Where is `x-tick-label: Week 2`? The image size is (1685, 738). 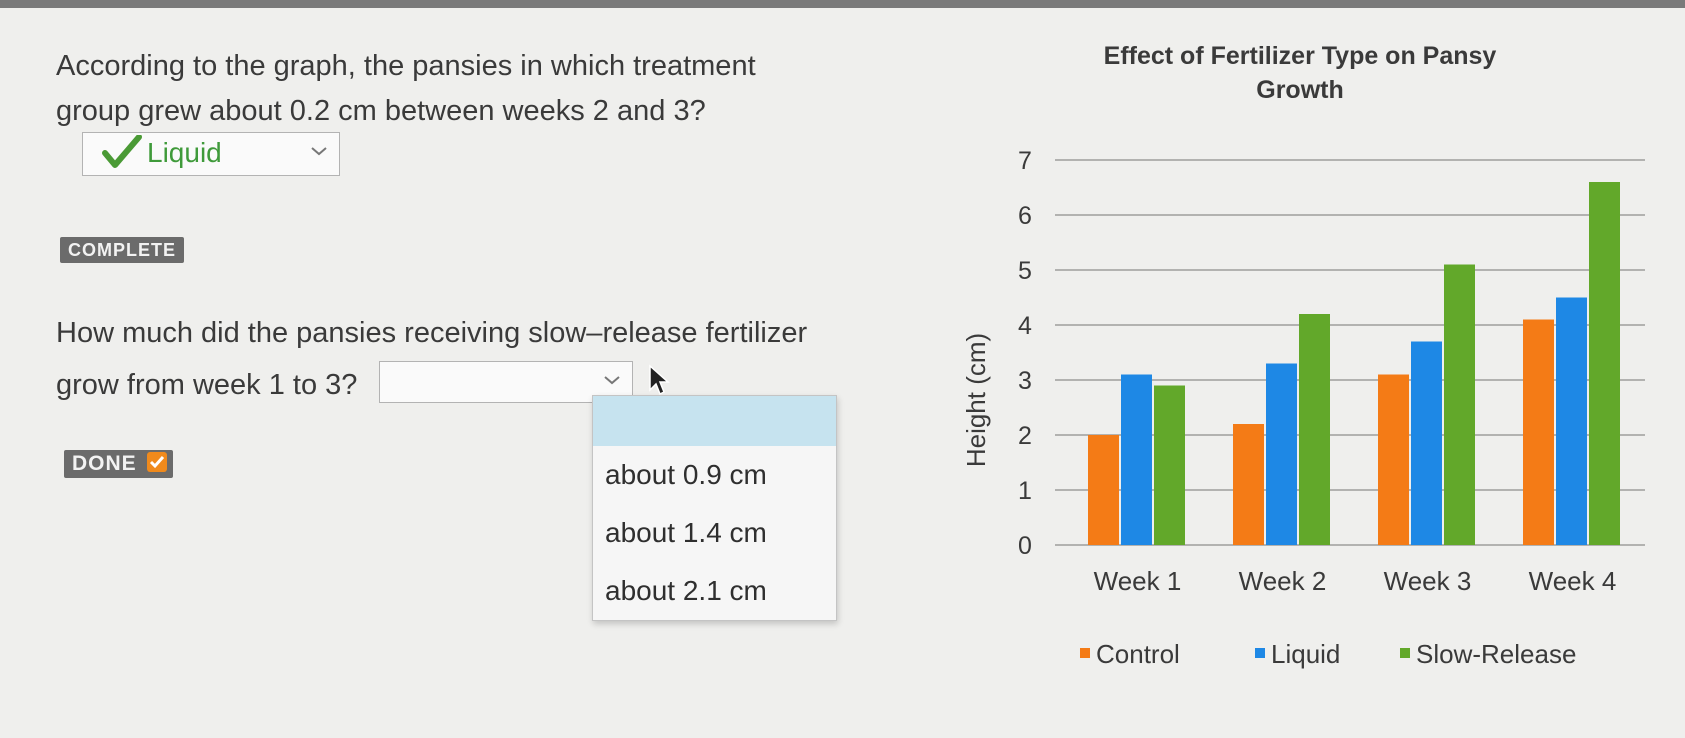 x-tick-label: Week 2 is located at coordinates (1283, 581).